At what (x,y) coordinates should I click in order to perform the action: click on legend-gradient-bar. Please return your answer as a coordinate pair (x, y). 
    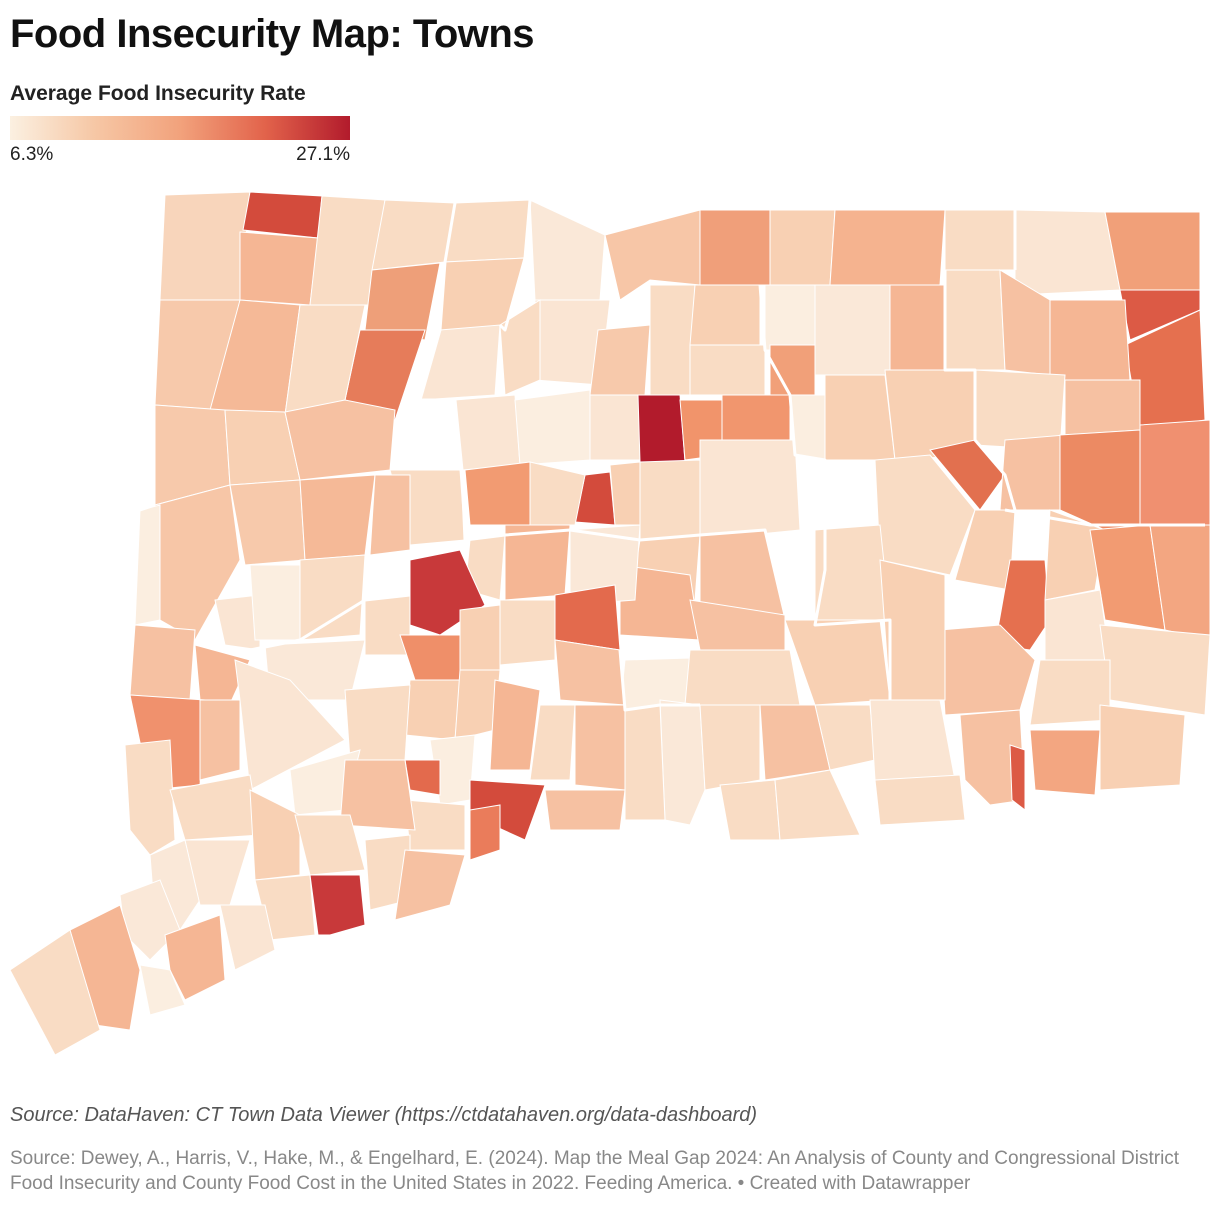
    Looking at the image, I should click on (180, 128).